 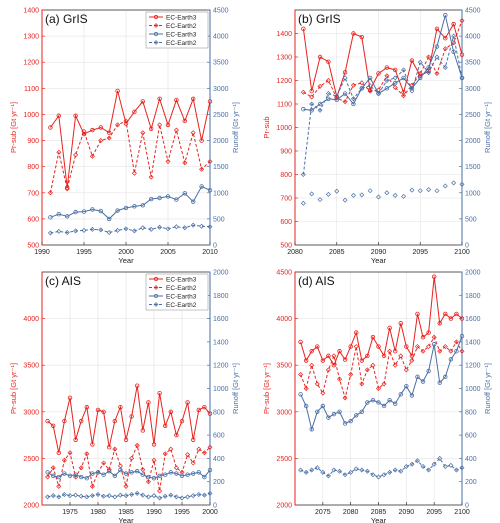 I want to click on panel-title: (d) AIS, so click(x=316, y=281).